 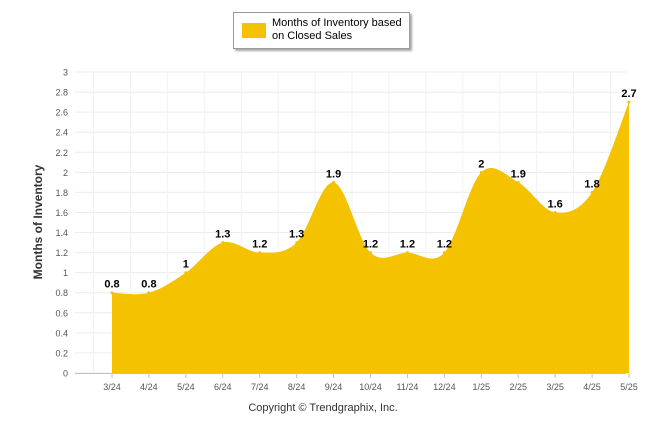 I want to click on data-label: 1.6, so click(x=554, y=204).